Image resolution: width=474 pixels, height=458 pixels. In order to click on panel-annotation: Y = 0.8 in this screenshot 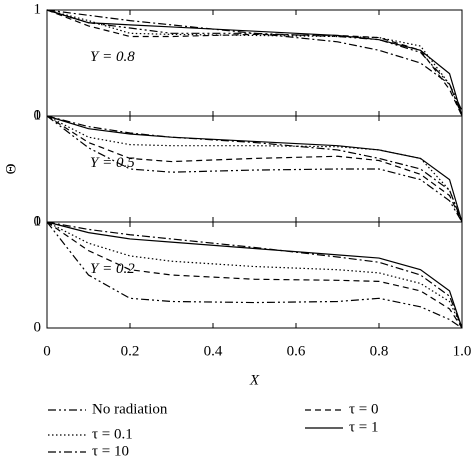, I will do `click(112, 57)`.